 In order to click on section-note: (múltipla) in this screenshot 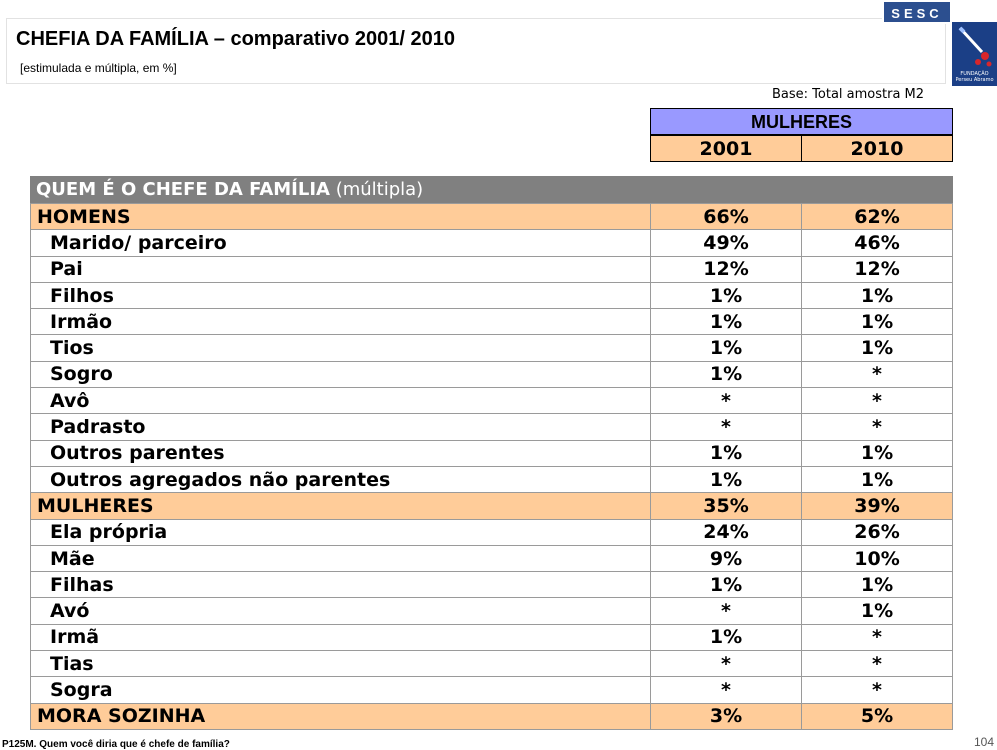, I will do `click(379, 189)`.